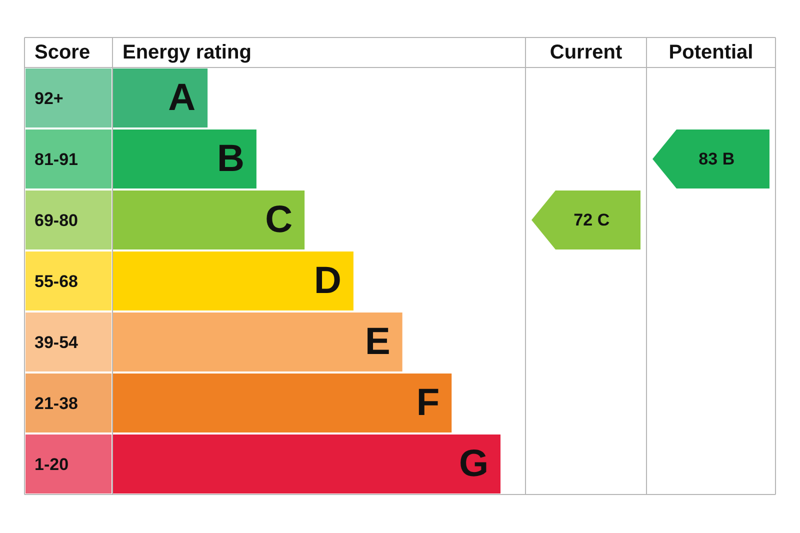 This screenshot has height=533, width=800. What do you see at coordinates (56, 220) in the screenshot?
I see `text: 69-80` at bounding box center [56, 220].